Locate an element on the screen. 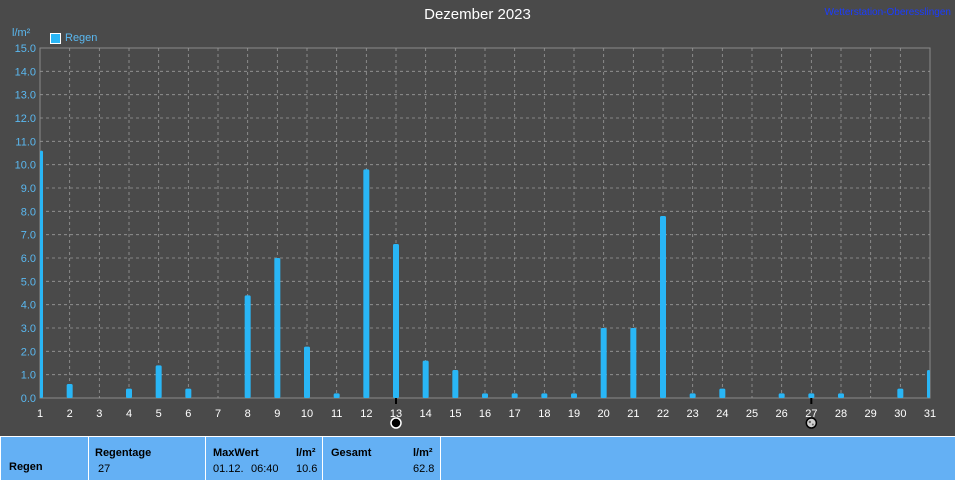  legend: Regen is located at coordinates (73, 38).